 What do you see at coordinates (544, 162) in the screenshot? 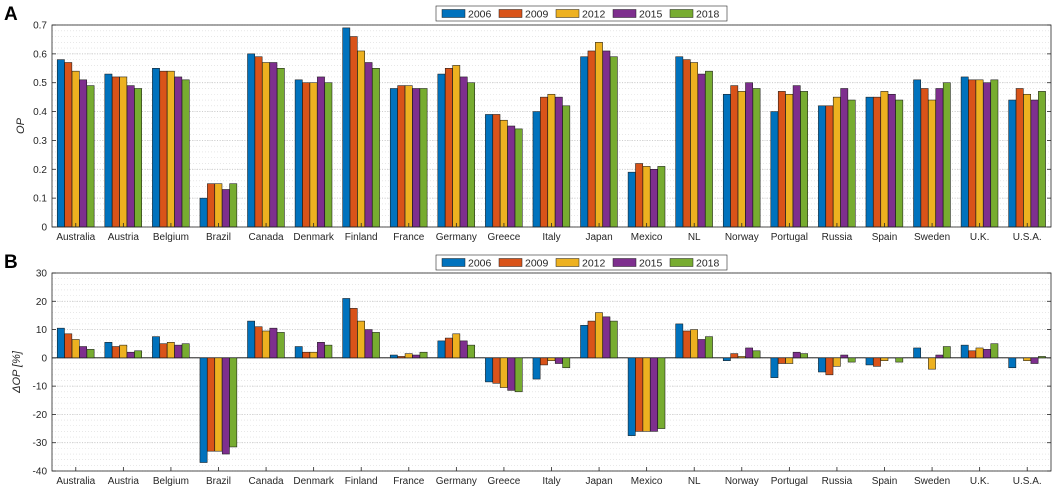
I see `bar-2009-italy` at bounding box center [544, 162].